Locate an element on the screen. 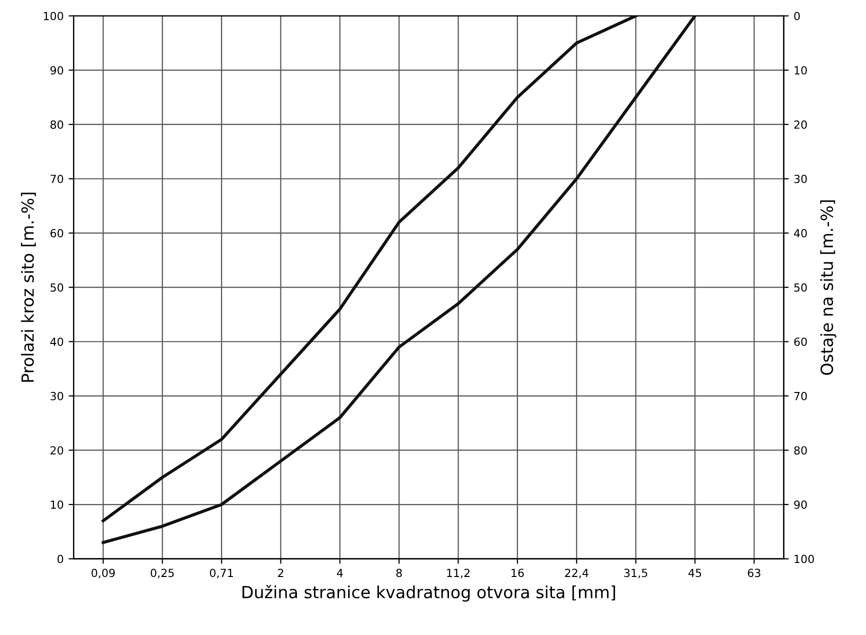 This screenshot has width=866, height=635. x-tick-label: 0,71 is located at coordinates (221, 573).